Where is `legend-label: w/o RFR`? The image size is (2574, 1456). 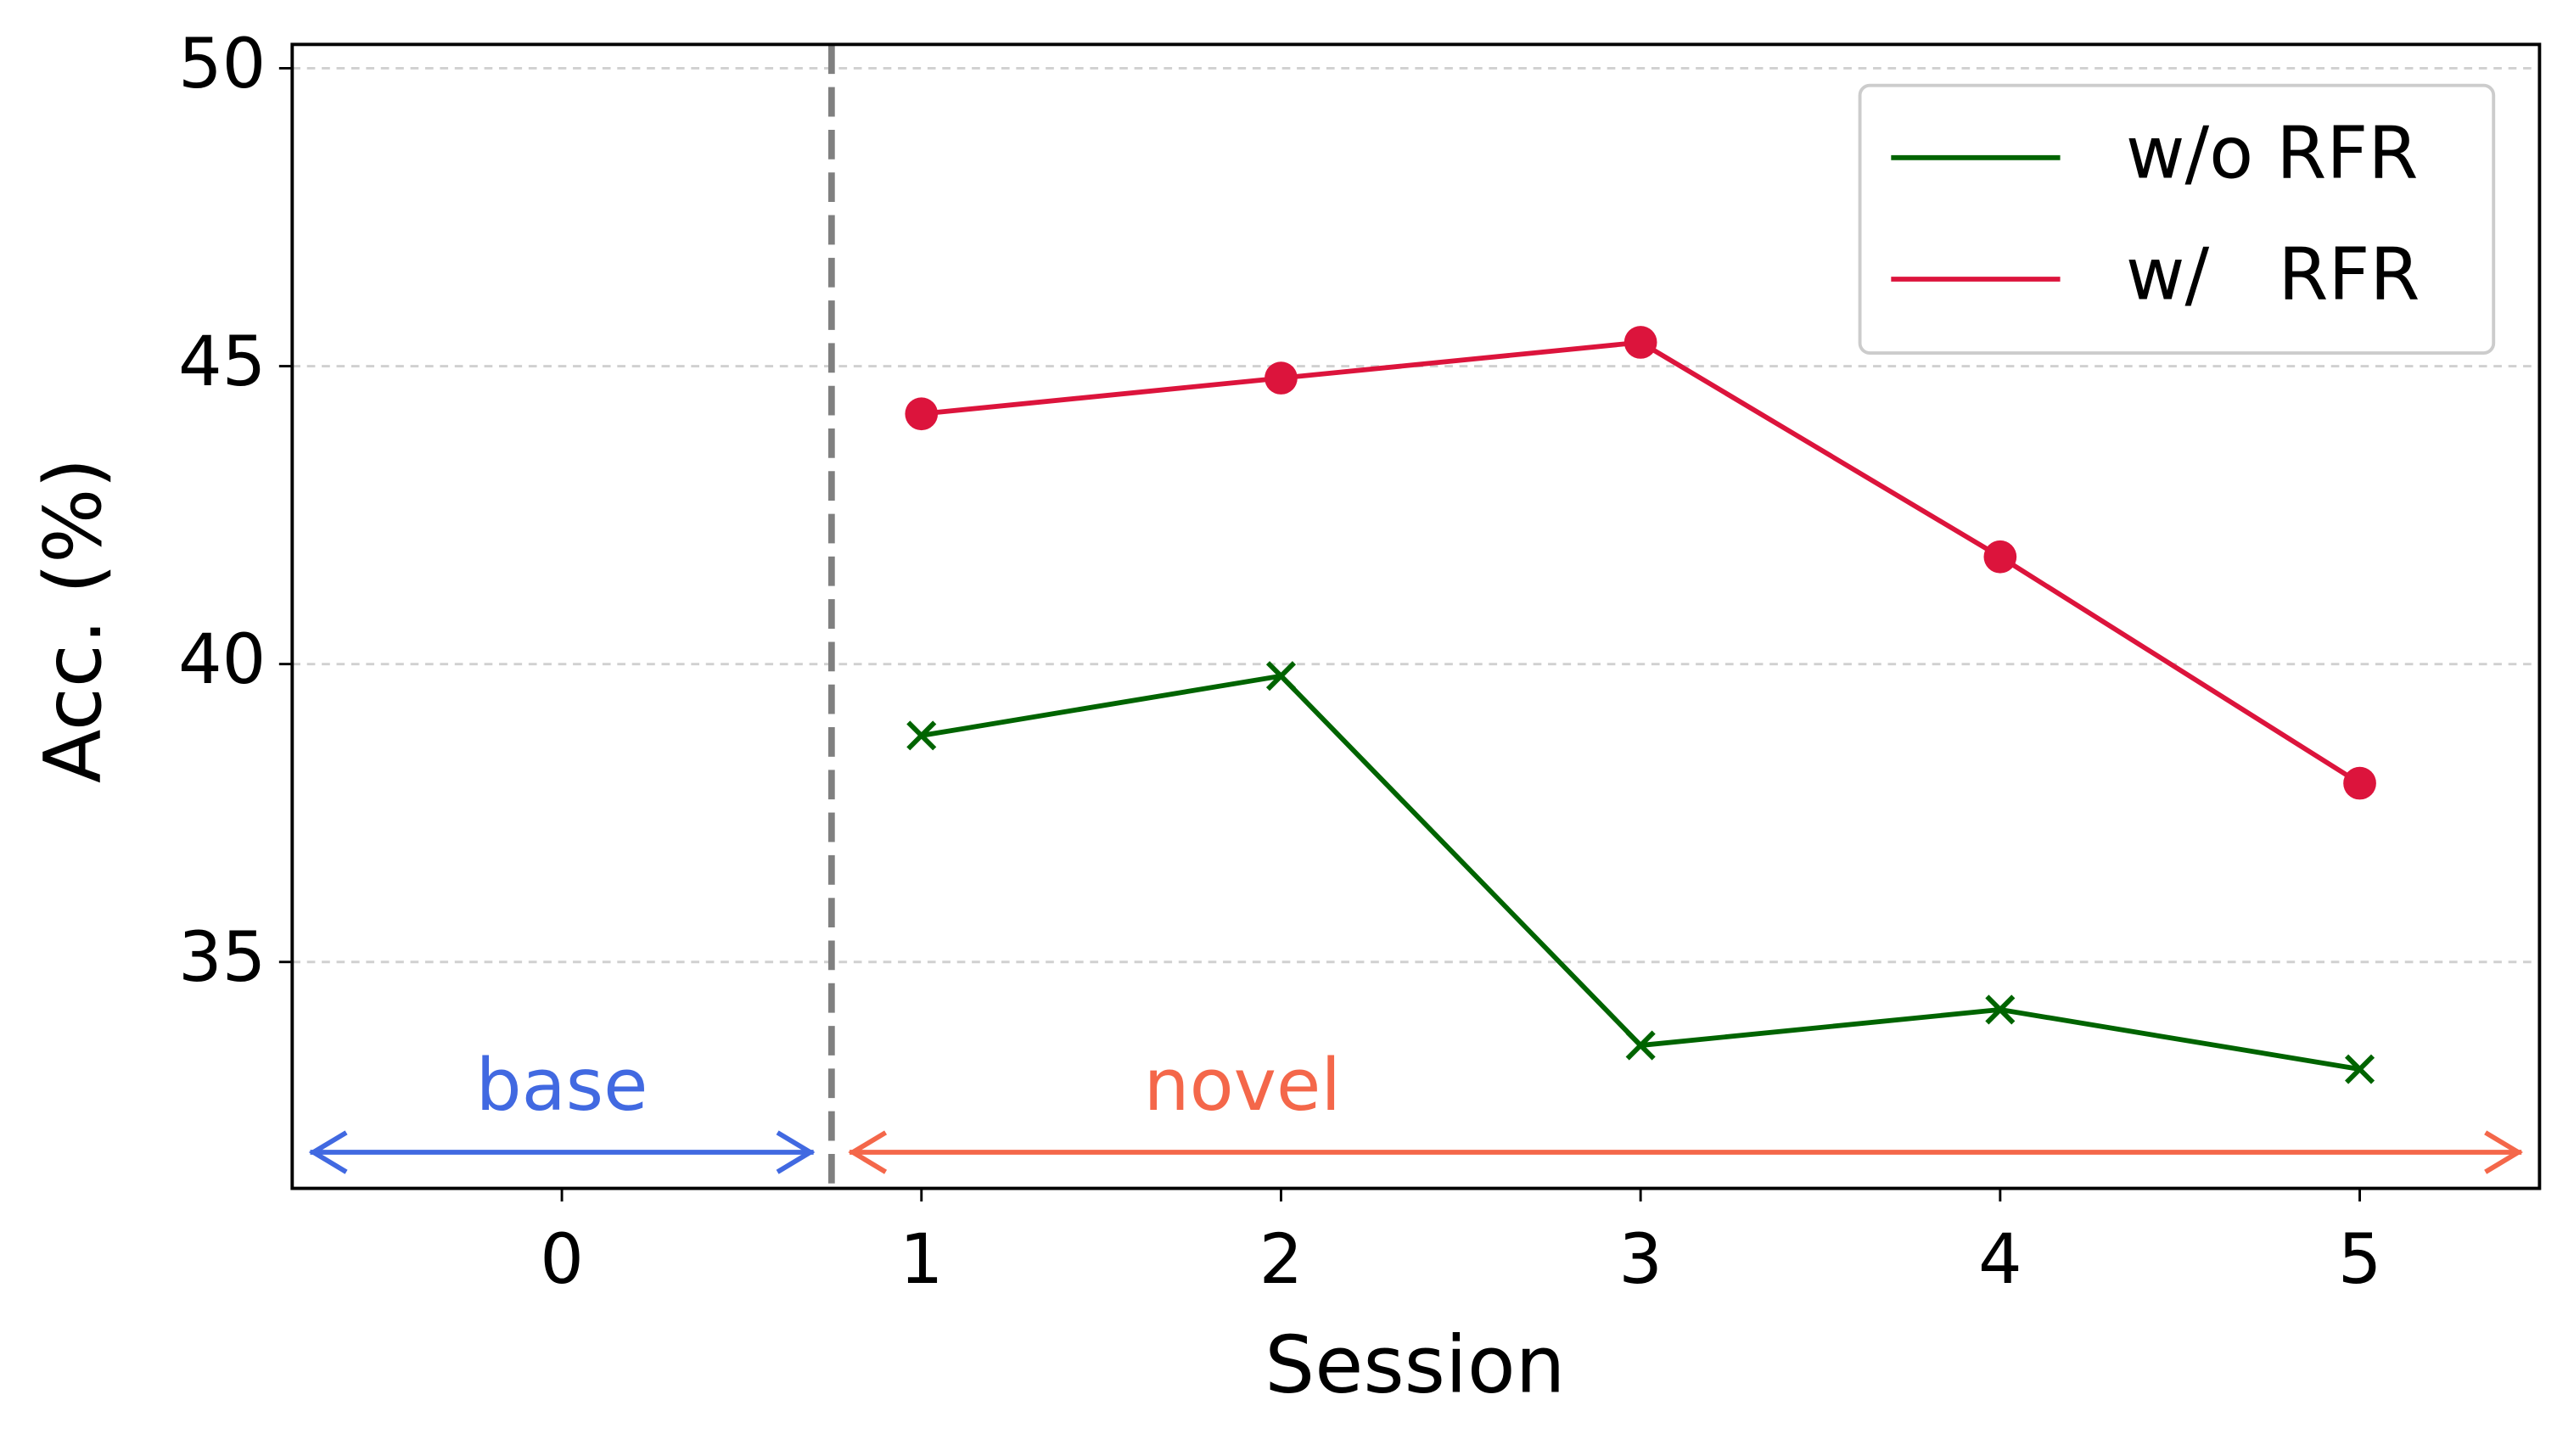 legend-label: w/o RFR is located at coordinates (2272, 153).